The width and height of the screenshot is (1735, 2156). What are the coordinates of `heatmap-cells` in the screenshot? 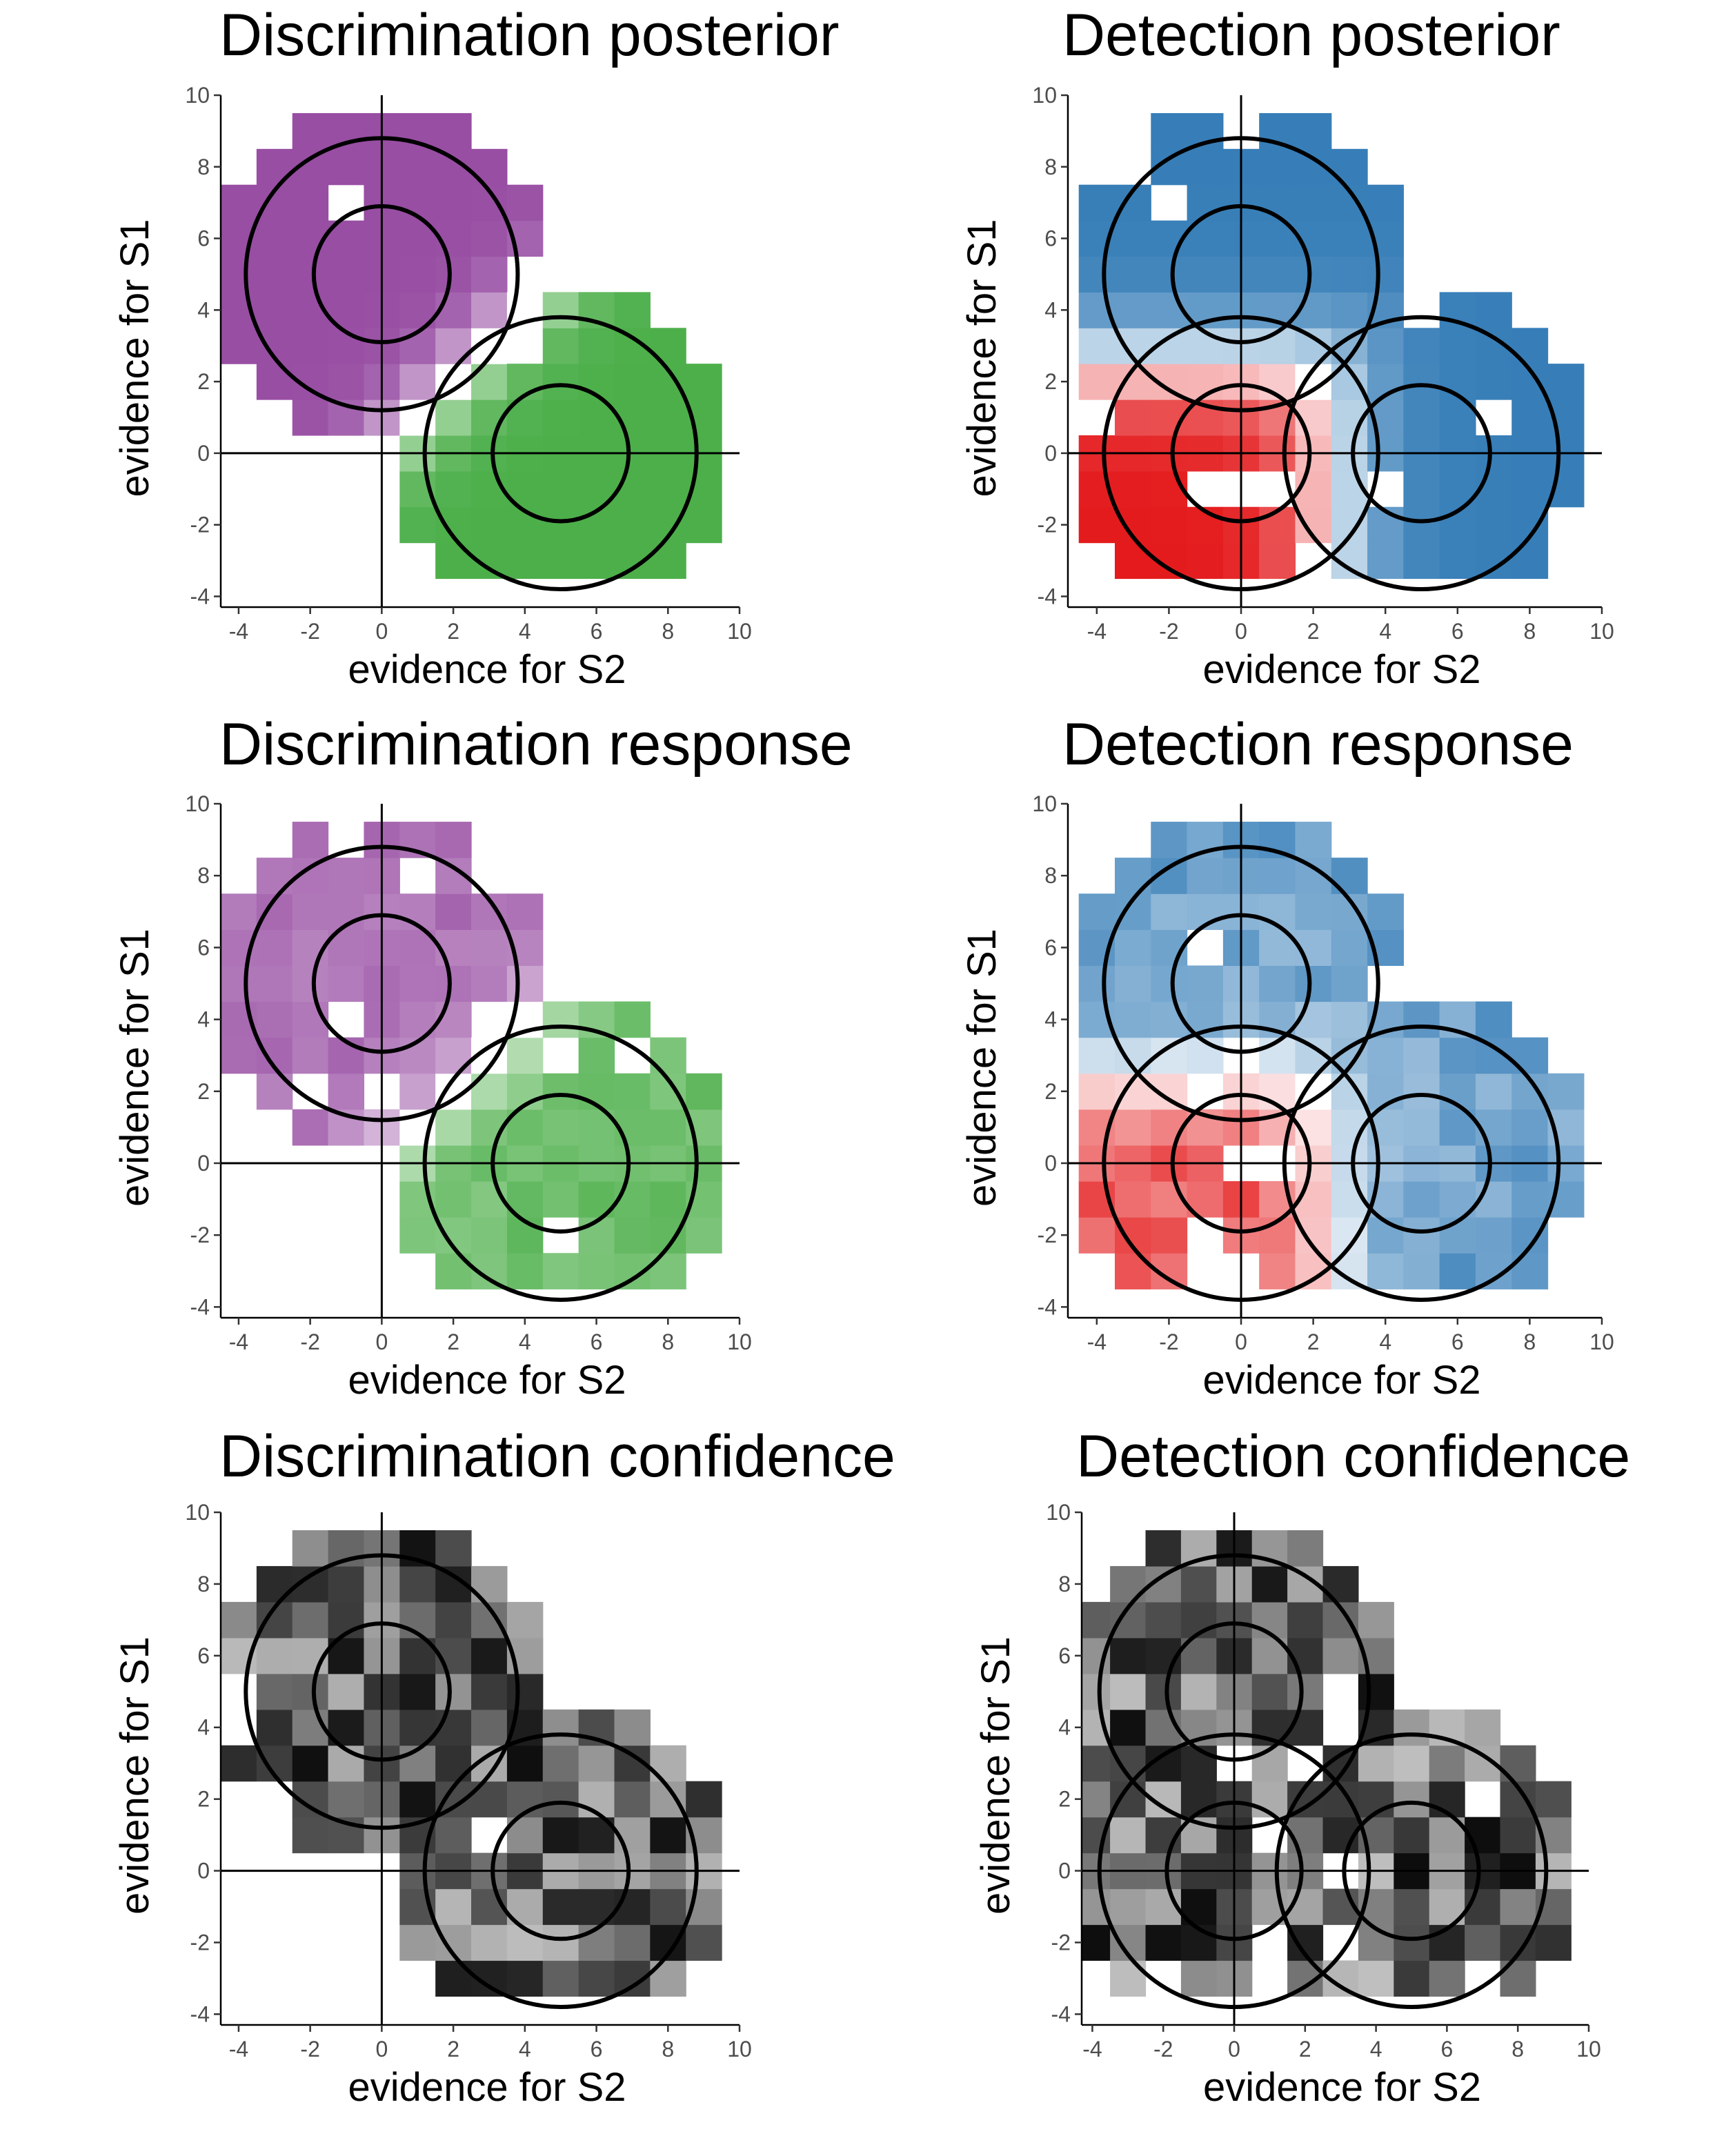 It's located at (471, 346).